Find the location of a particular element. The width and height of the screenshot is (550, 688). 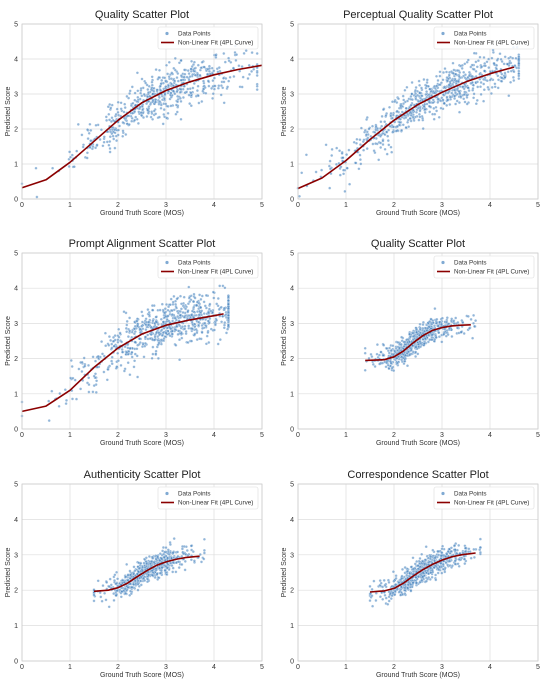

y-tick-label: 5 is located at coordinates (16, 25).